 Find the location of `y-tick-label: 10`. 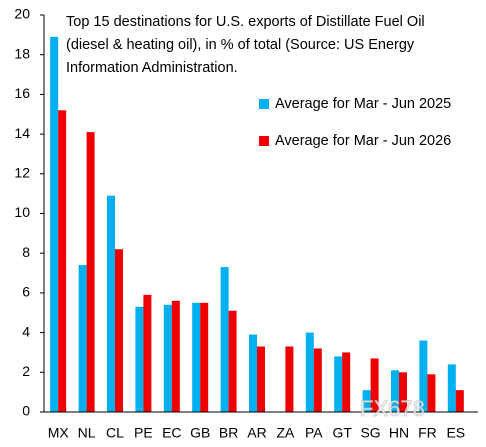

y-tick-label: 10 is located at coordinates (22, 212).